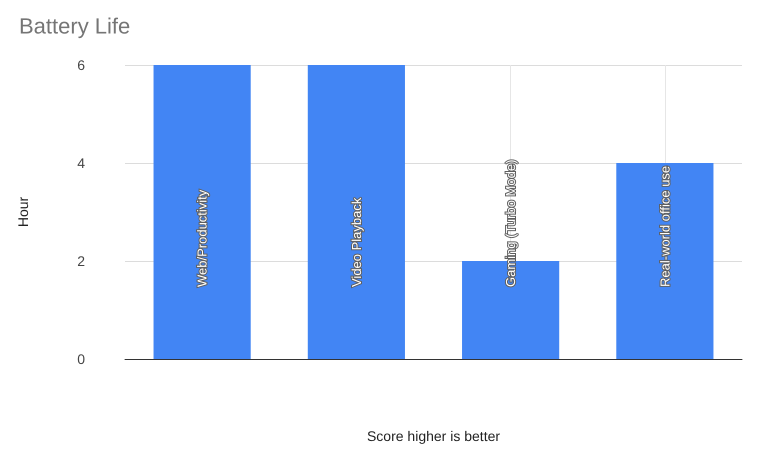  I want to click on x-tick-label: Real-world office use, so click(664, 226).